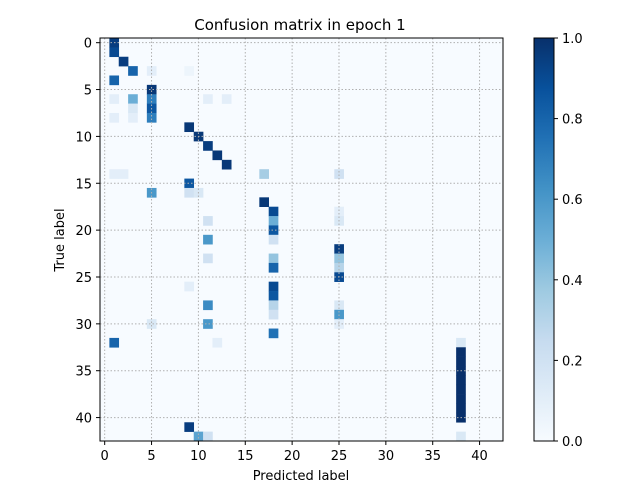 The image size is (640, 480). What do you see at coordinates (83, 184) in the screenshot?
I see `y-tick-label: 15` at bounding box center [83, 184].